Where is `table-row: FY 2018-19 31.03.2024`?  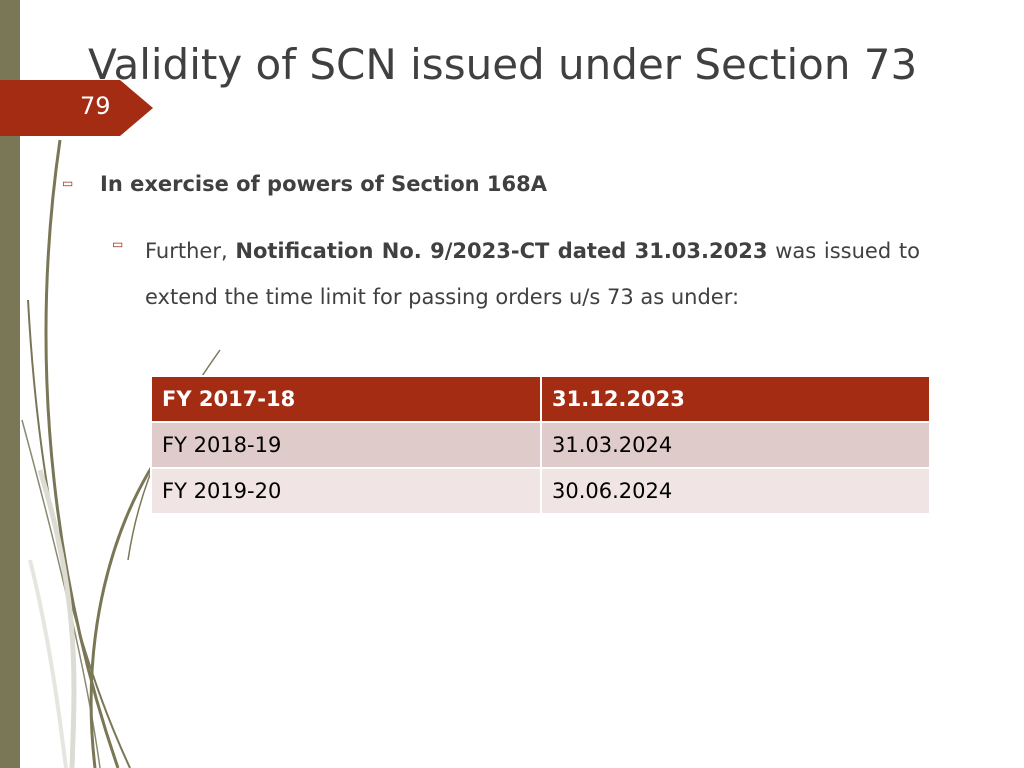
table-row: FY 2018-19 31.03.2024 is located at coordinates (540, 445).